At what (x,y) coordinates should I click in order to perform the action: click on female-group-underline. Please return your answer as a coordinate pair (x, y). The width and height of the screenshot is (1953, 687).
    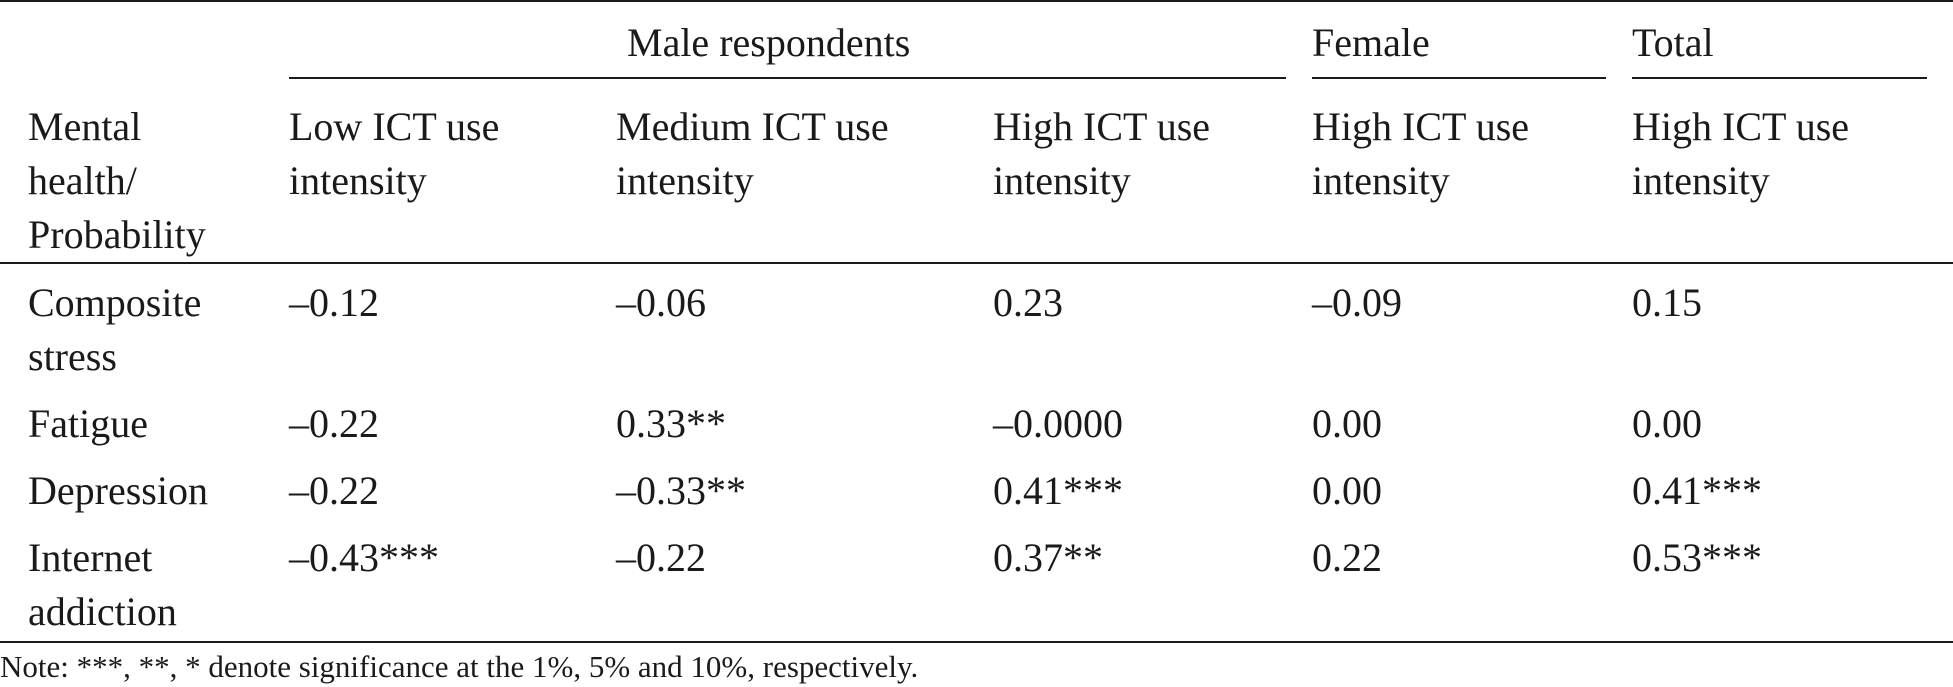
    Looking at the image, I should click on (1459, 78).